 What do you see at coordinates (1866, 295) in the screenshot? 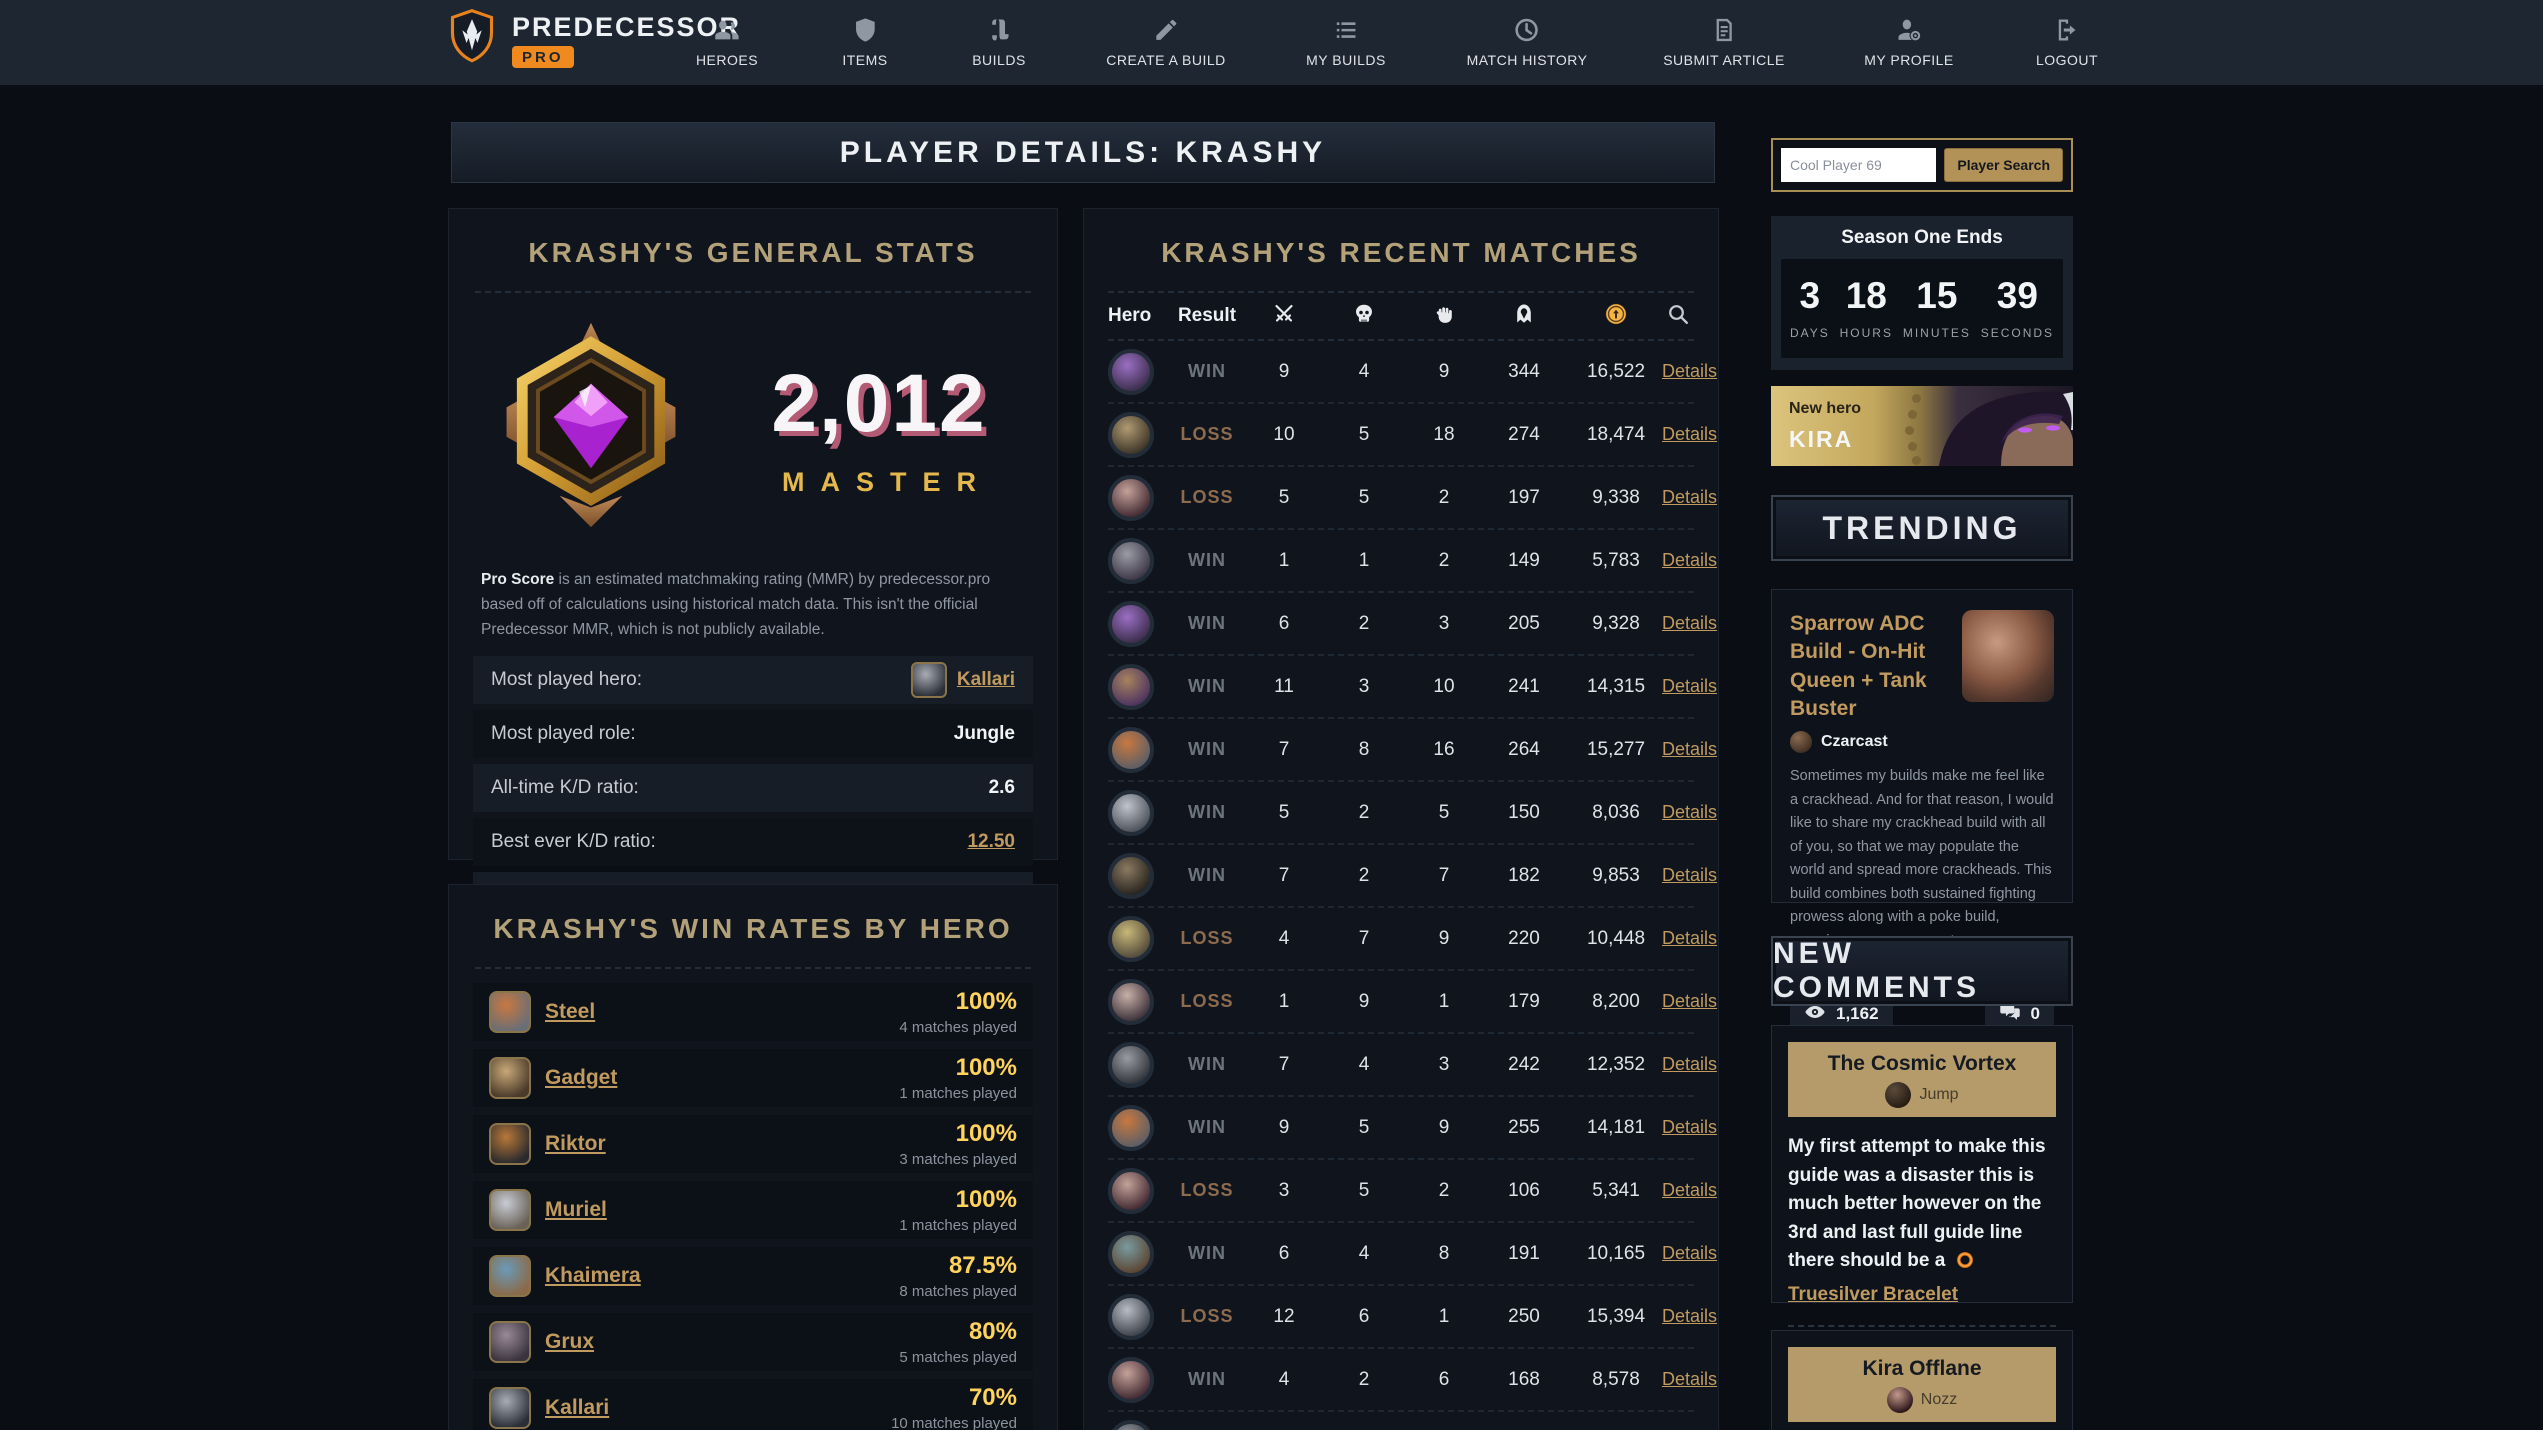
I see `countdown-value: 18` at bounding box center [1866, 295].